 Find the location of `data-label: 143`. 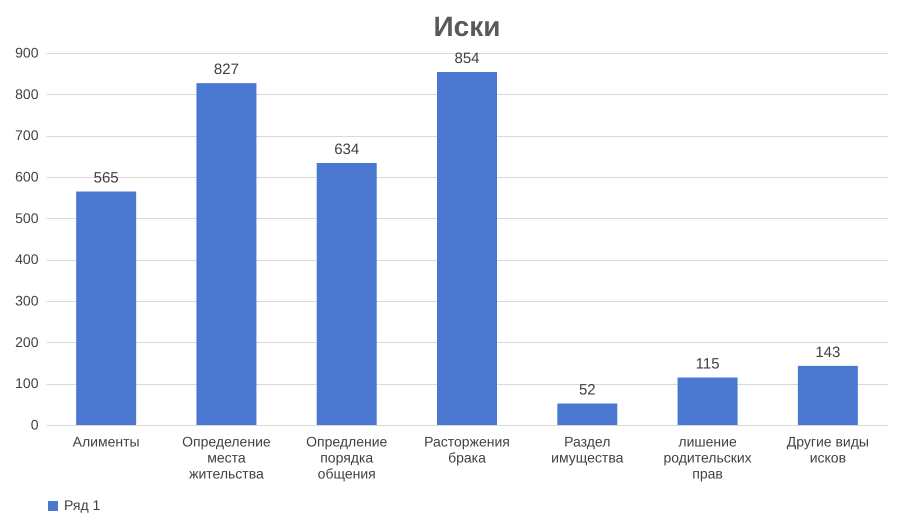

data-label: 143 is located at coordinates (827, 352).